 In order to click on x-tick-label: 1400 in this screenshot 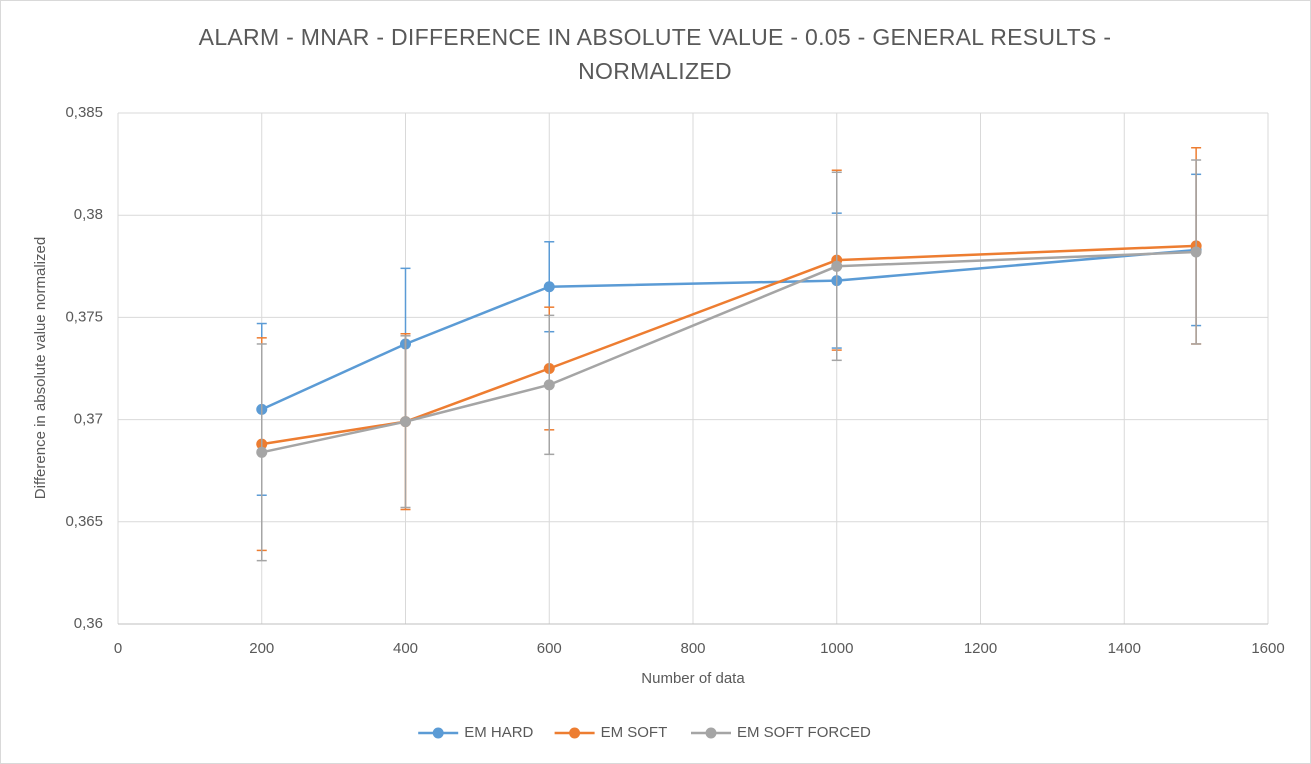, I will do `click(1124, 648)`.